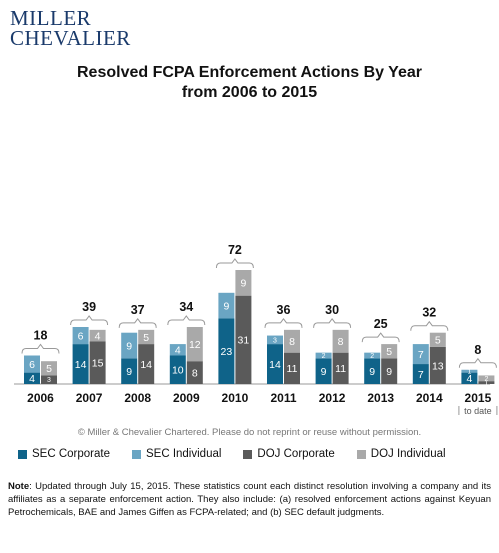 The height and width of the screenshot is (553, 499). I want to click on data-label-sec-individual-2012: 2, so click(324, 356).